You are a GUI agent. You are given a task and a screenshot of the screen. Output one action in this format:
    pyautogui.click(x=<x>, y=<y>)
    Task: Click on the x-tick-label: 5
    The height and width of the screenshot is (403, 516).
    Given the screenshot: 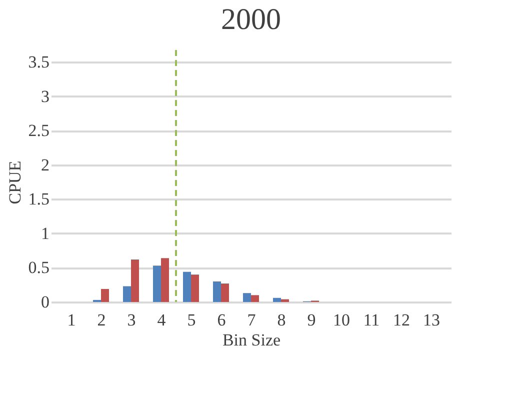 What is the action you would take?
    pyautogui.click(x=191, y=320)
    